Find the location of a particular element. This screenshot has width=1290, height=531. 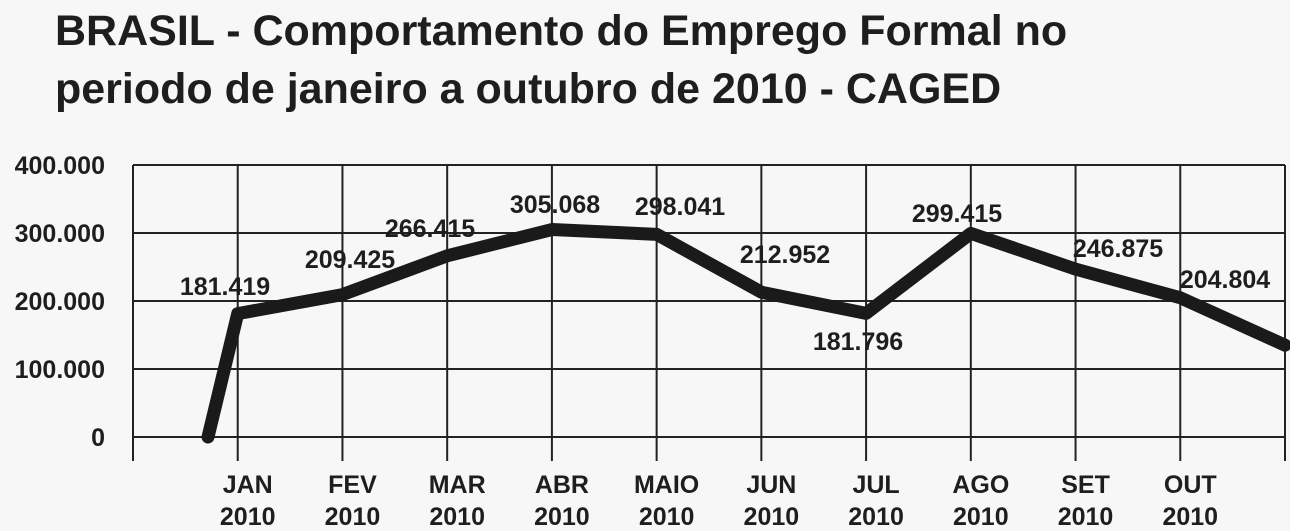

data-label: 181.419 is located at coordinates (225, 287).